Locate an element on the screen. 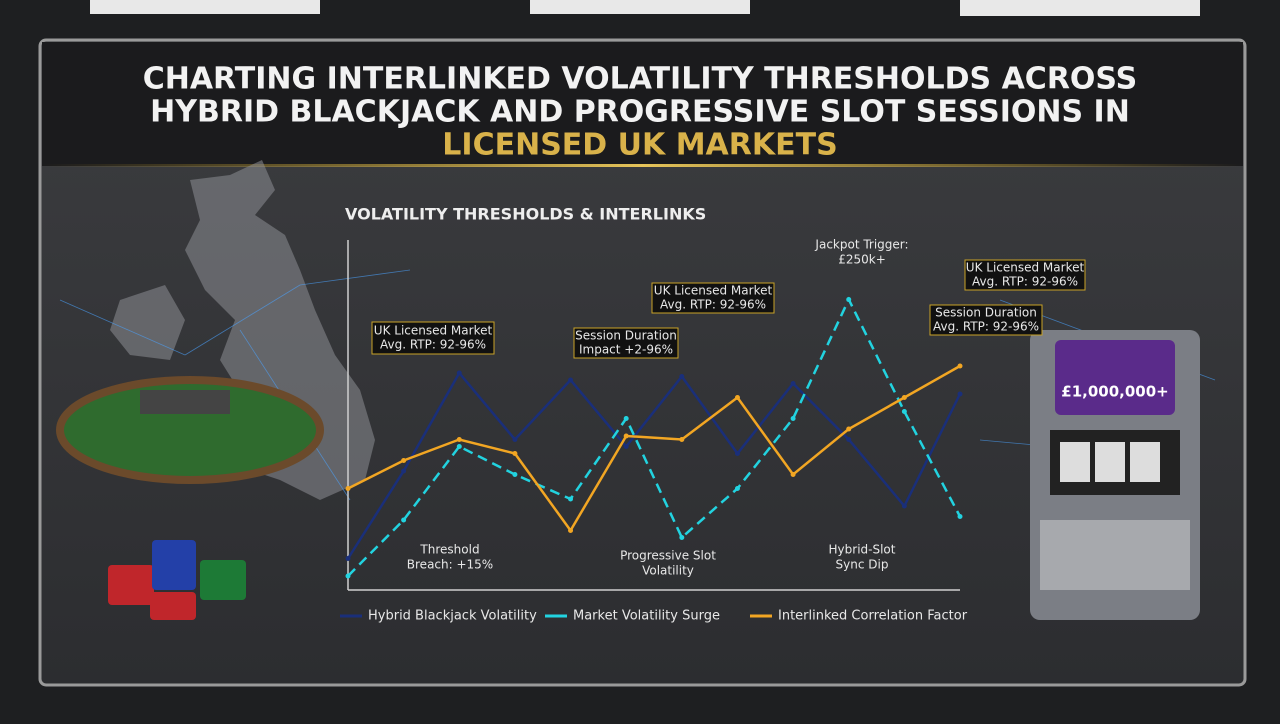 The height and width of the screenshot is (724, 1280). card-shoe is located at coordinates (185, 402).